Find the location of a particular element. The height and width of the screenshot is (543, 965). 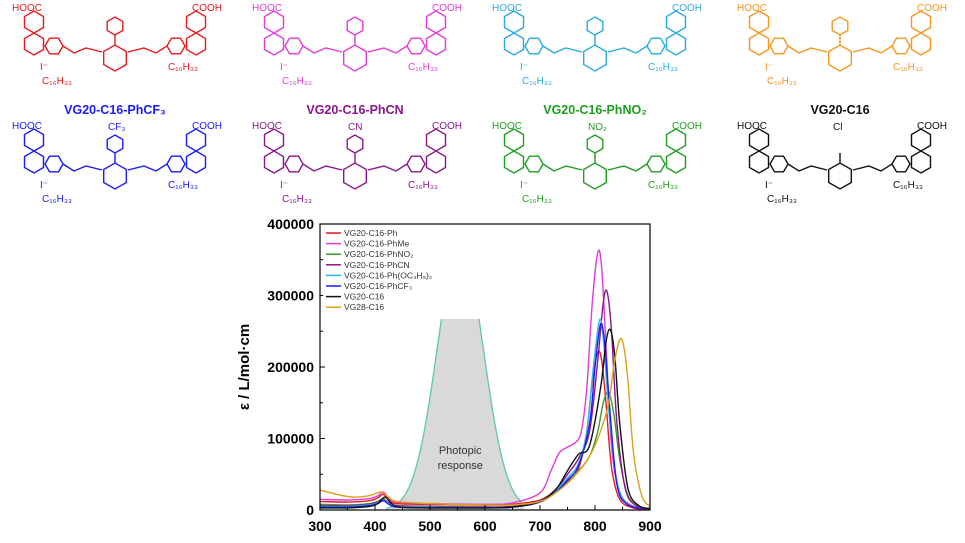

molecule-substituent: NO₂ is located at coordinates (597, 127).